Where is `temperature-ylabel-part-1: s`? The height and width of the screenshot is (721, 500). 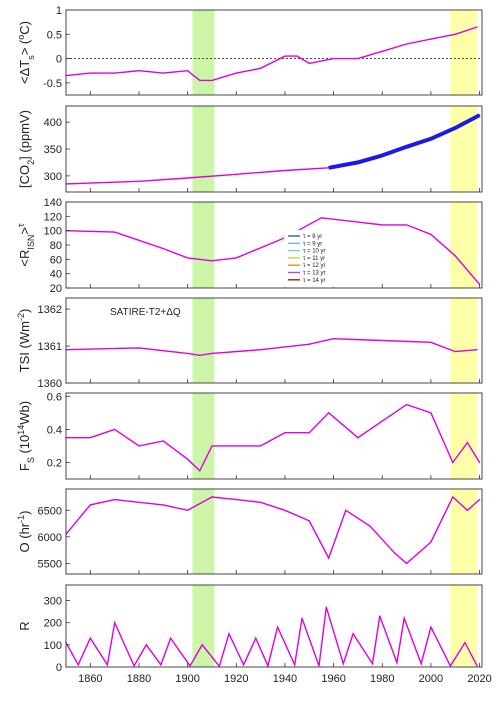 temperature-ylabel-part-1: s is located at coordinates (31, 57).